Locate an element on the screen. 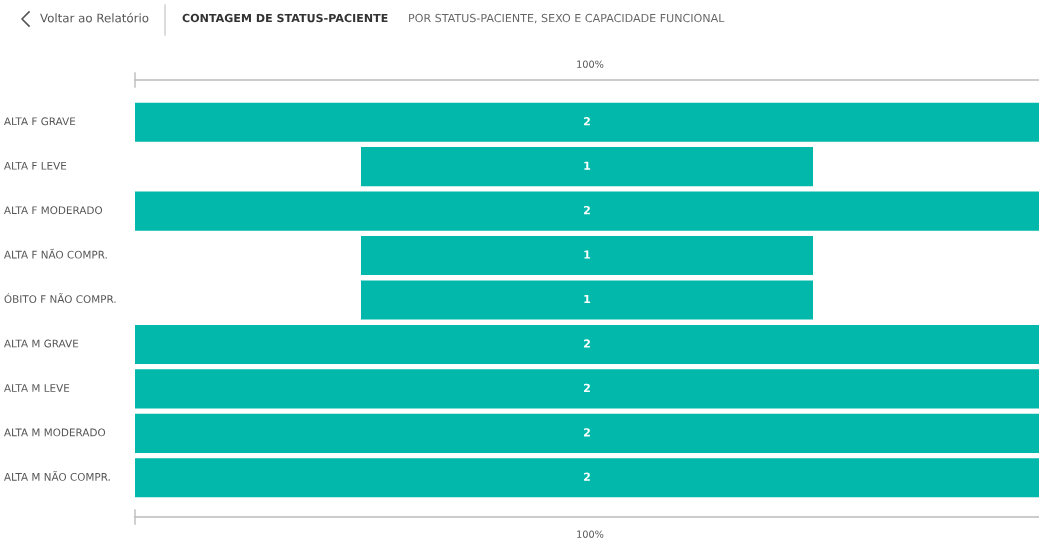  category-label: ALTA M NÃO COMPR. is located at coordinates (57, 476).